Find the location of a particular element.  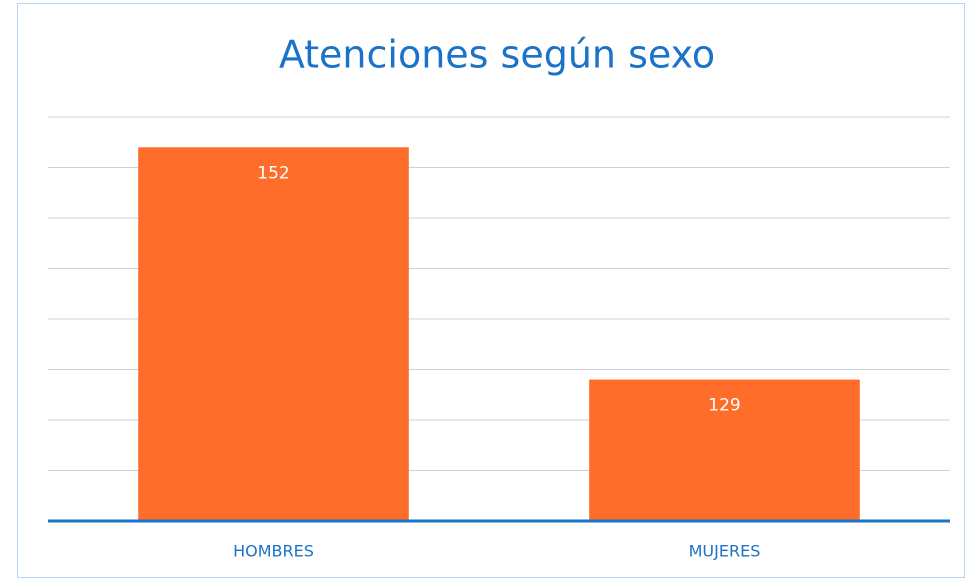

value-label: 129 is located at coordinates (724, 406).